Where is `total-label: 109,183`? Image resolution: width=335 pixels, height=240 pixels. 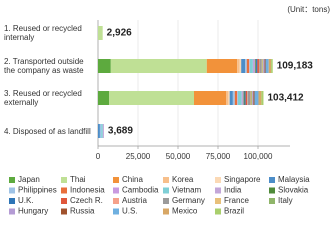 total-label: 109,183 is located at coordinates (295, 66).